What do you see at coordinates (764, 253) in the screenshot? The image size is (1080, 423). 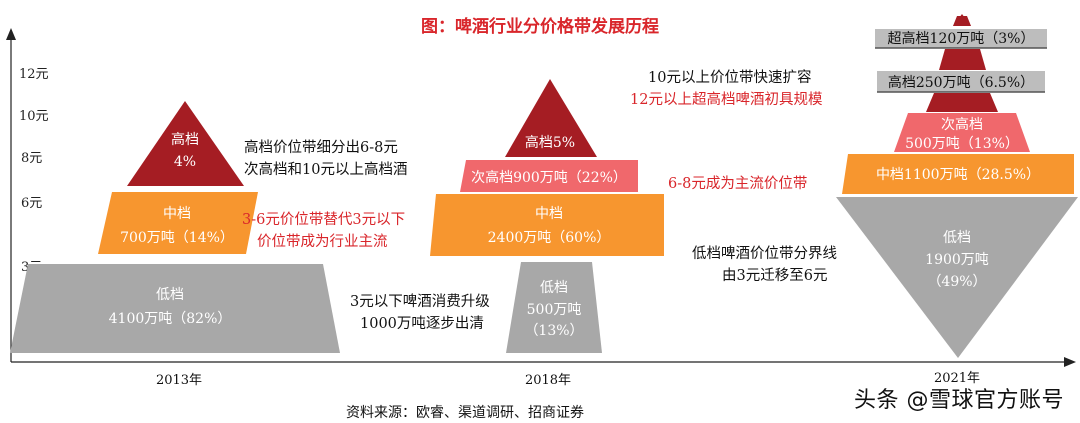 I see `note-2021-c-line1: 低档啤酒价位带分界线` at bounding box center [764, 253].